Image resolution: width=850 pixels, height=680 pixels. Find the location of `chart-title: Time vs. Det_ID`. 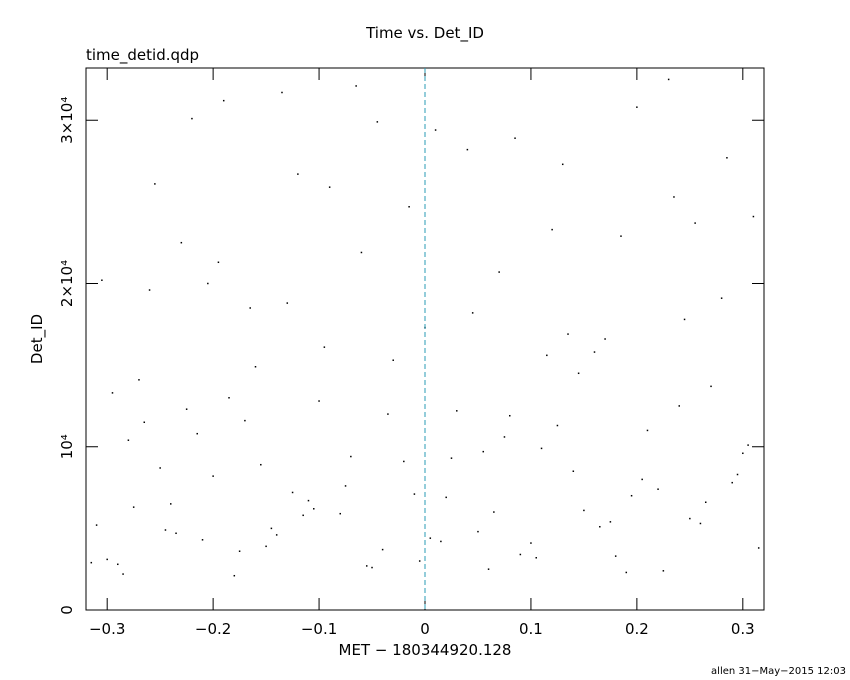

chart-title: Time vs. Det_ID is located at coordinates (424, 33).